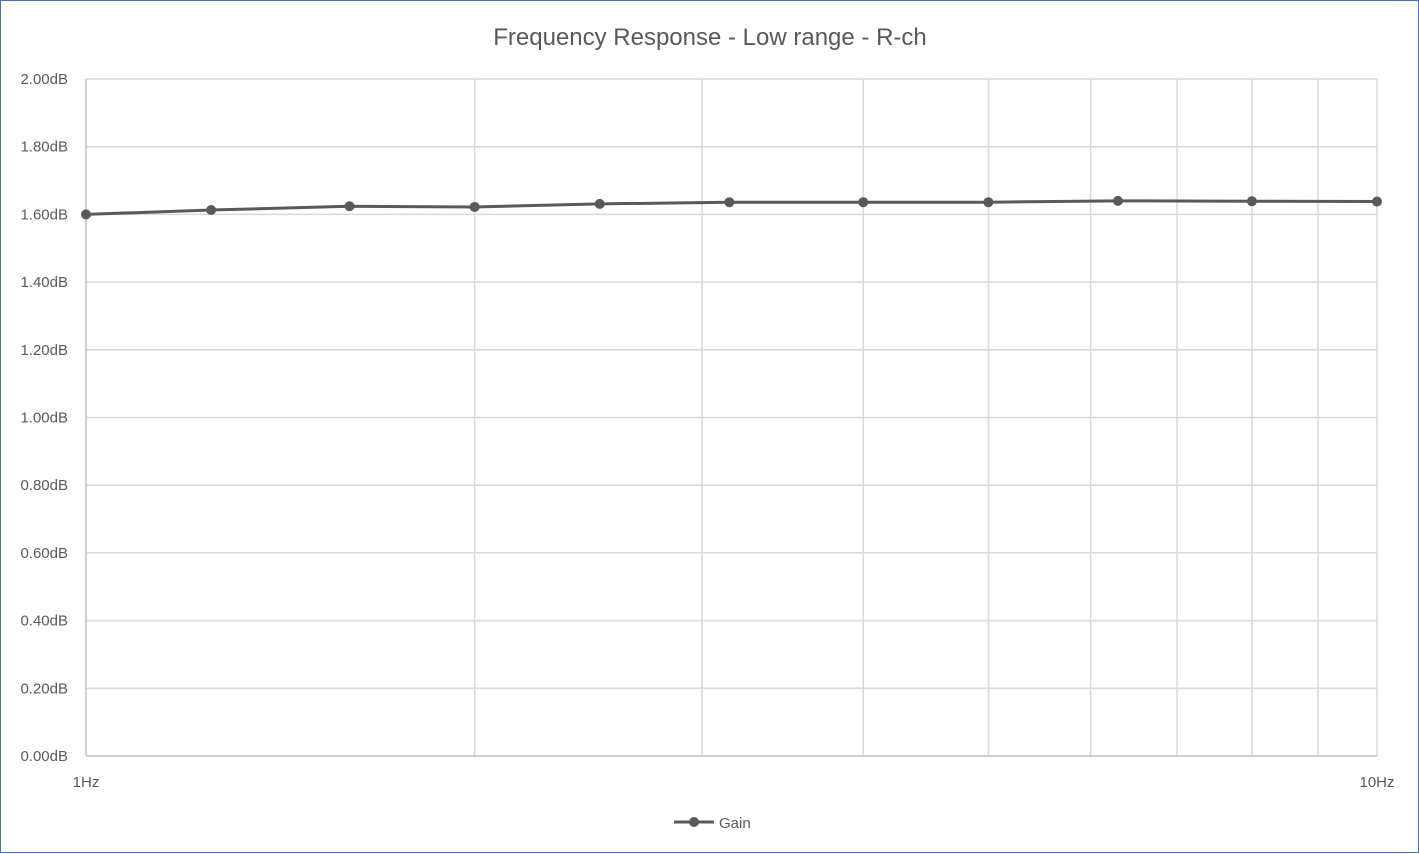 Image resolution: width=1419 pixels, height=854 pixels. I want to click on y-tick-label: 0.80dB, so click(44, 485).